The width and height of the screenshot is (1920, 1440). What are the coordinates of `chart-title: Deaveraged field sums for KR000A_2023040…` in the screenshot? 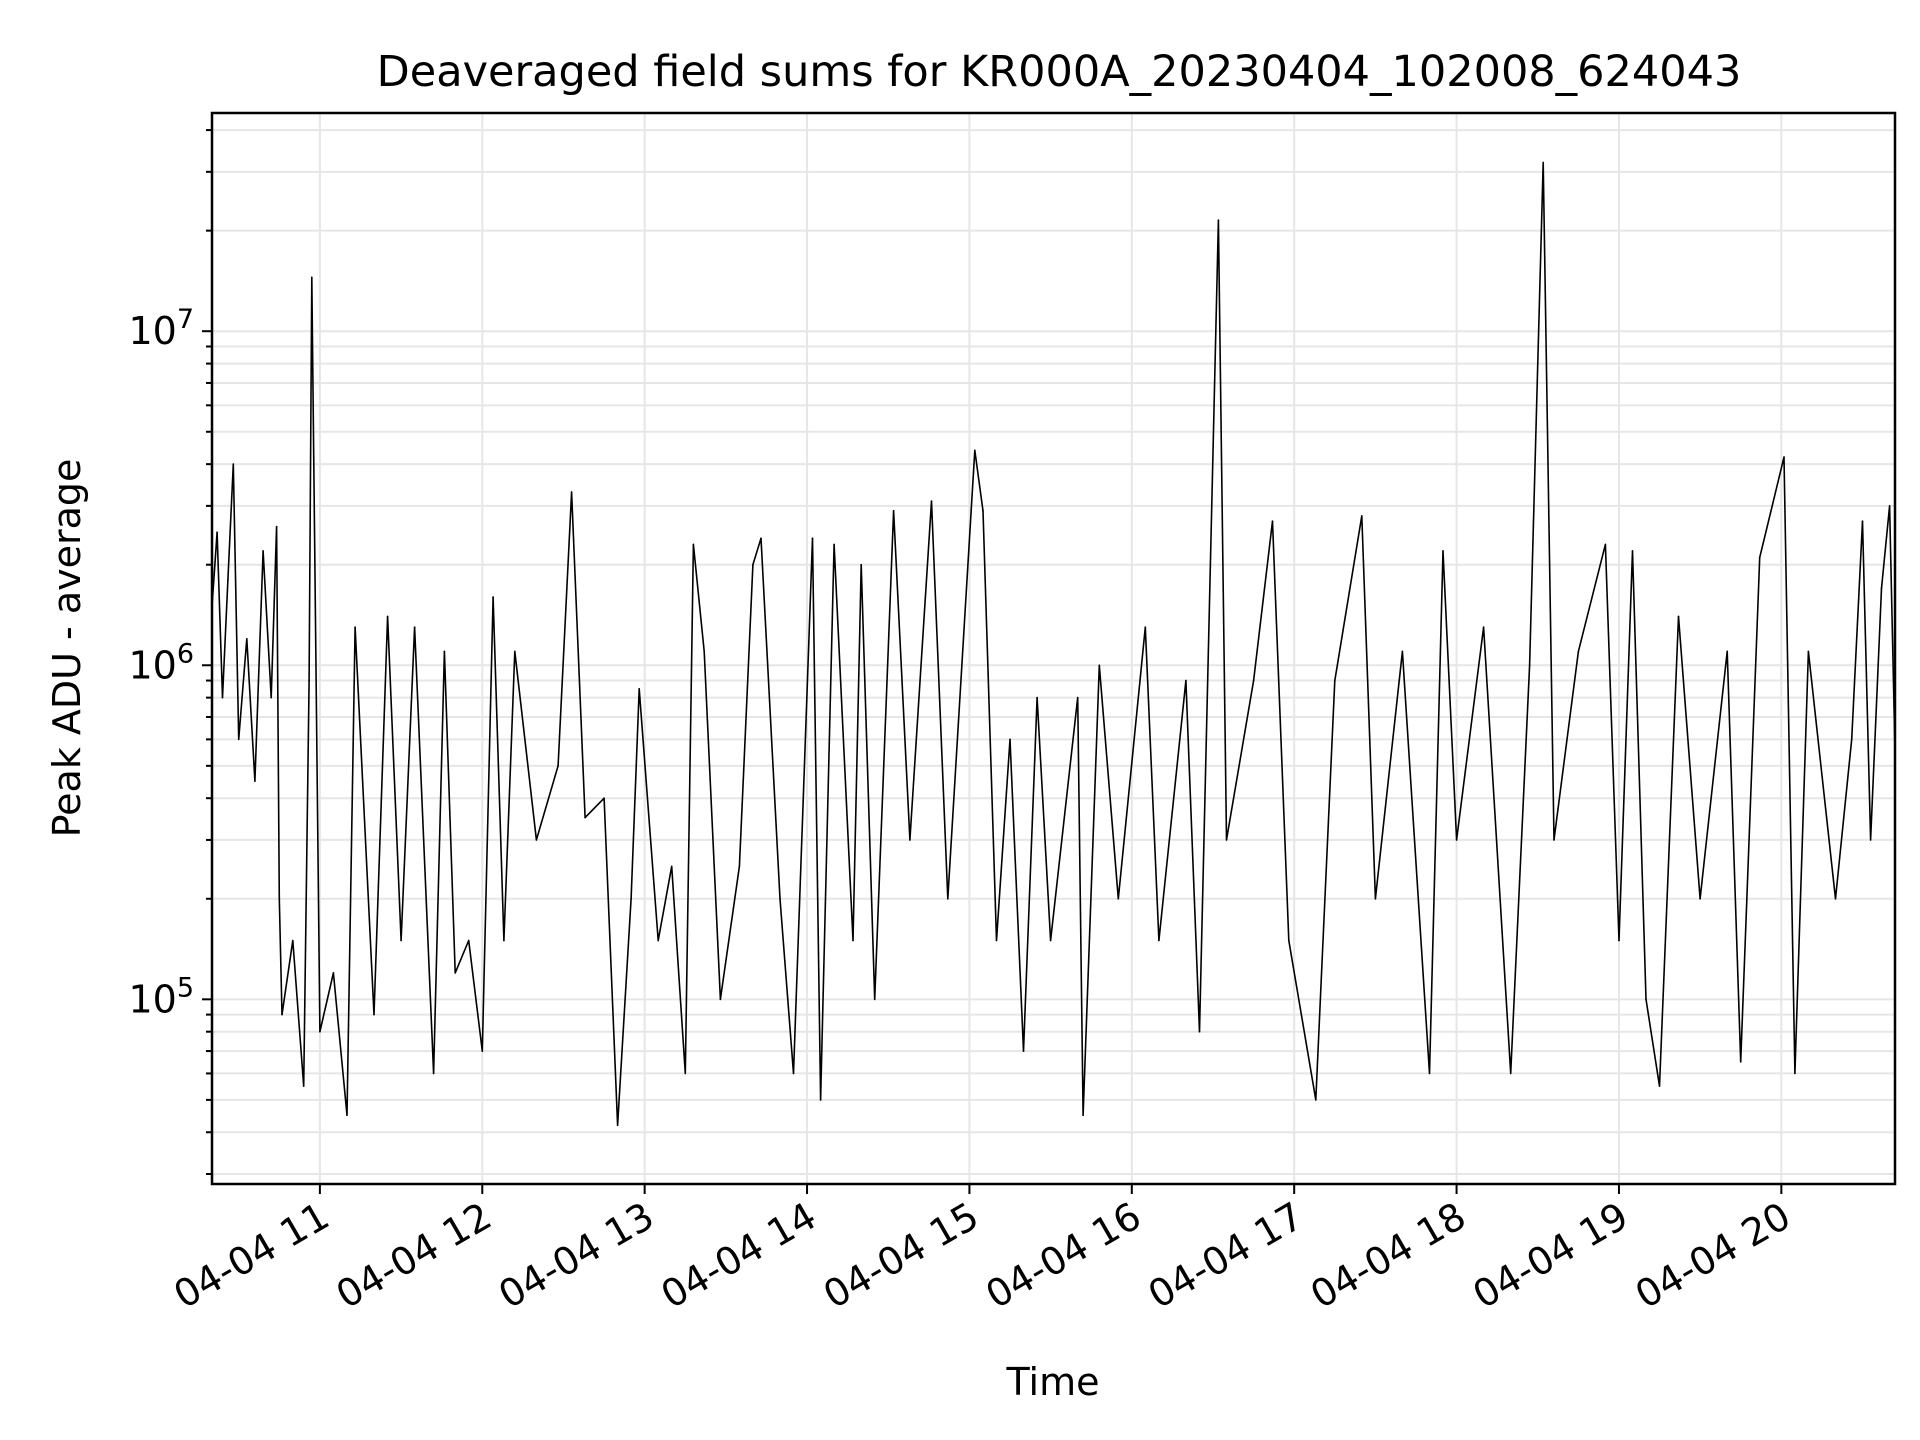 It's located at (1059, 72).